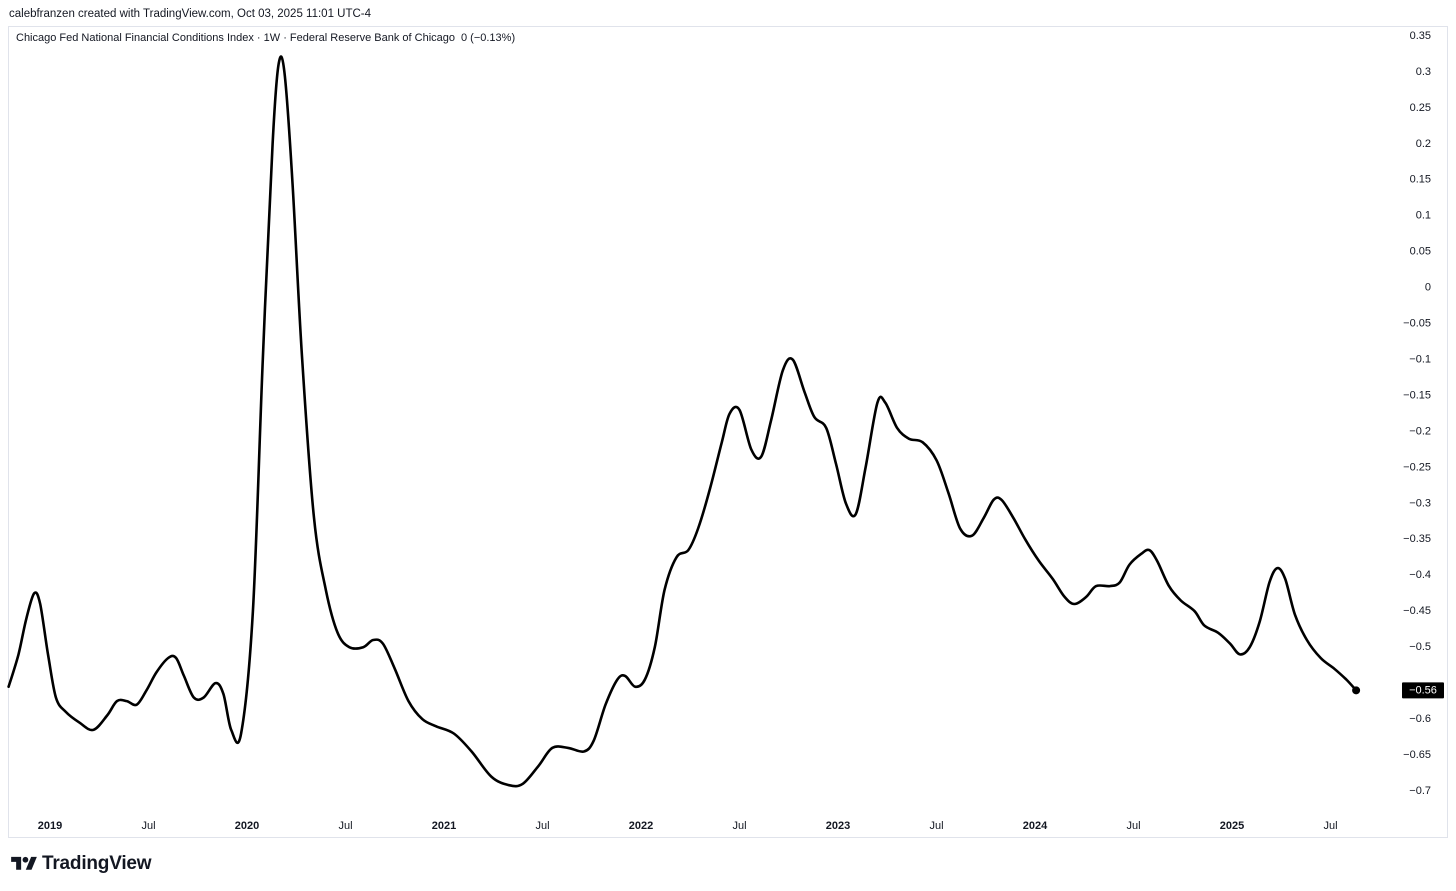 The height and width of the screenshot is (891, 1456). Describe the element at coordinates (1420, 252) in the screenshot. I see `y-tick-label: 0.05` at that location.